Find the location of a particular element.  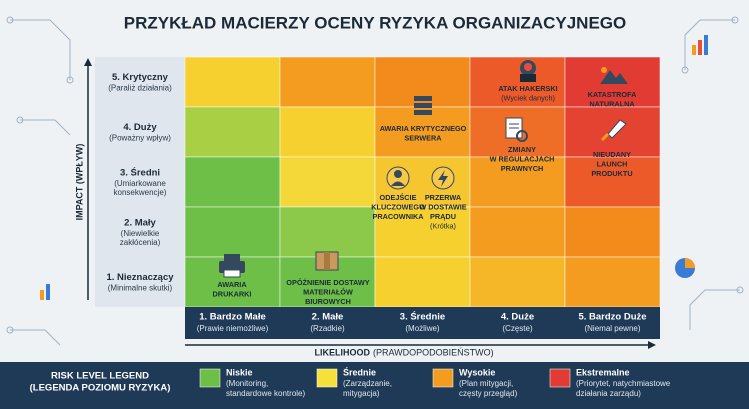

row-label-sub: (Niewielkie is located at coordinates (140, 233).